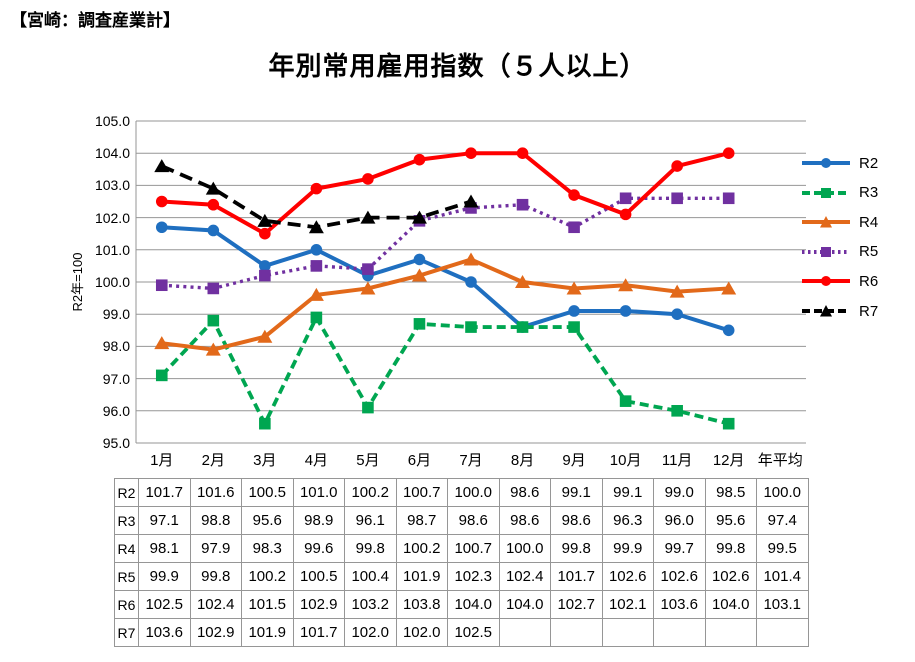 The height and width of the screenshot is (662, 915). What do you see at coordinates (782, 632) in the screenshot?
I see `table-cell-annual-average` at bounding box center [782, 632].